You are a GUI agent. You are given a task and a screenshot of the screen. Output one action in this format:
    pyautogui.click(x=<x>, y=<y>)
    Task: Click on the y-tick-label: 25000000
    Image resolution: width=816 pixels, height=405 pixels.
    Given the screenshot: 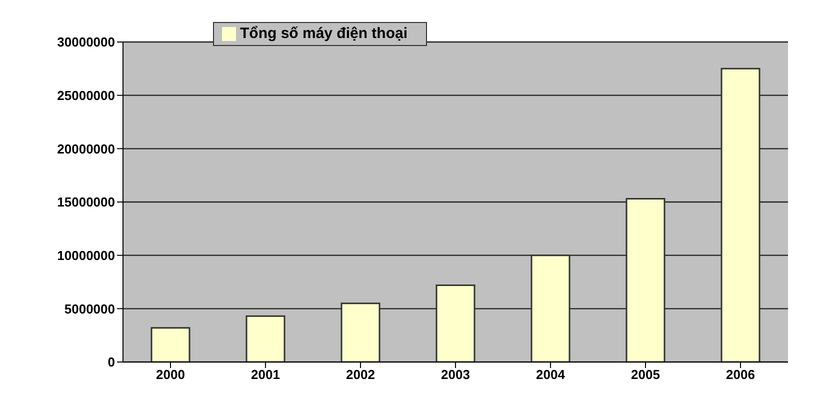 What is the action you would take?
    pyautogui.click(x=86, y=95)
    